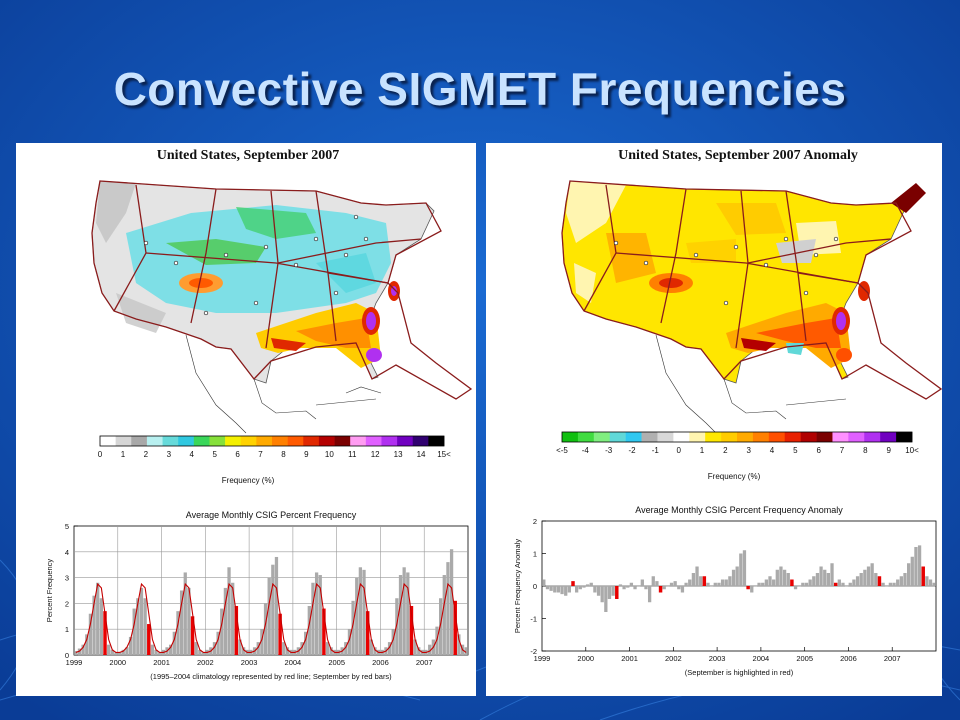 The height and width of the screenshot is (720, 960). Describe the element at coordinates (329, 454) in the screenshot. I see `colorbar-tick-label: 10` at that location.